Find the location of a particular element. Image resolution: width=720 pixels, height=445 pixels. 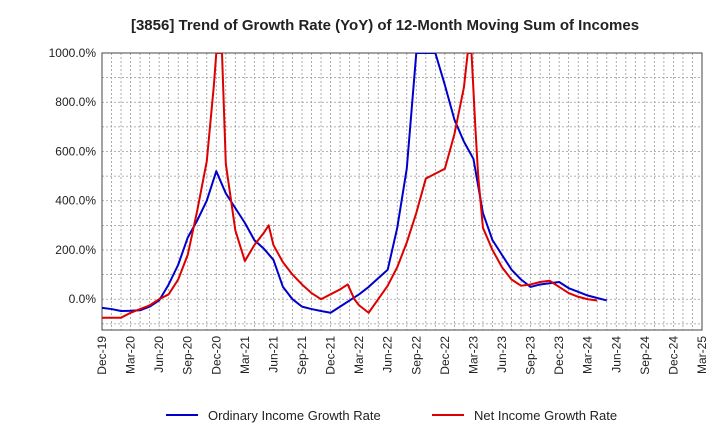

x-tick-label: Mar-24 is located at coordinates (588, 355).